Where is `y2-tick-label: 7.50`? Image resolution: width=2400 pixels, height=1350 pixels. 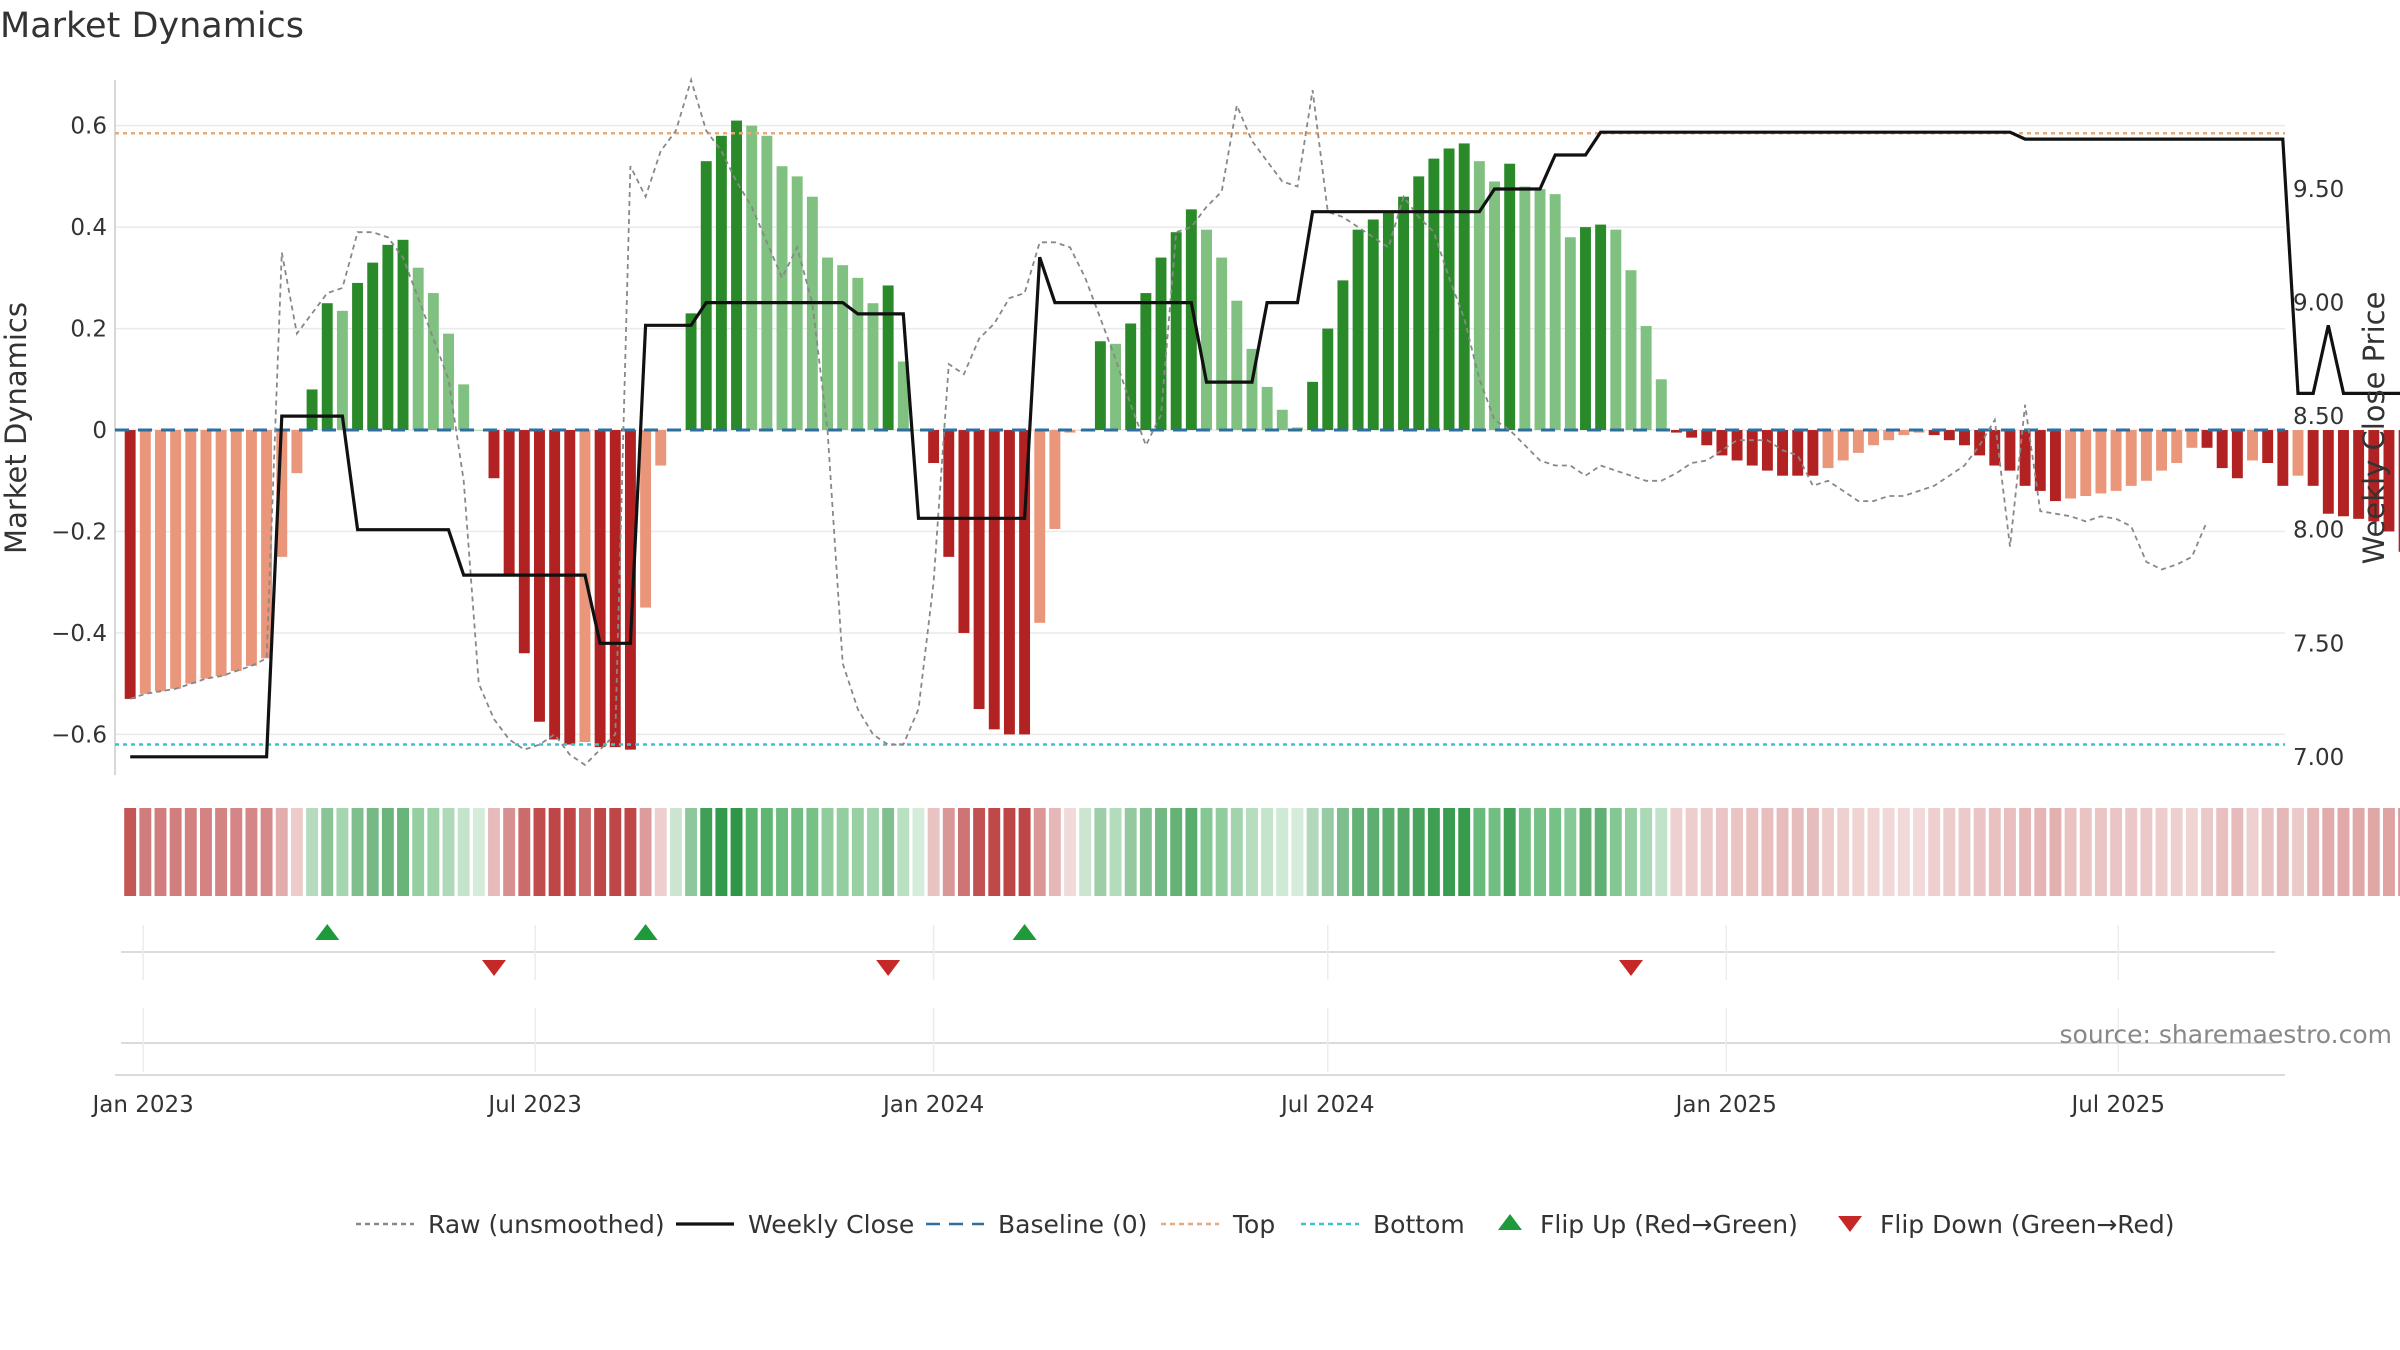
y2-tick-label: 7.50 is located at coordinates (2318, 644).